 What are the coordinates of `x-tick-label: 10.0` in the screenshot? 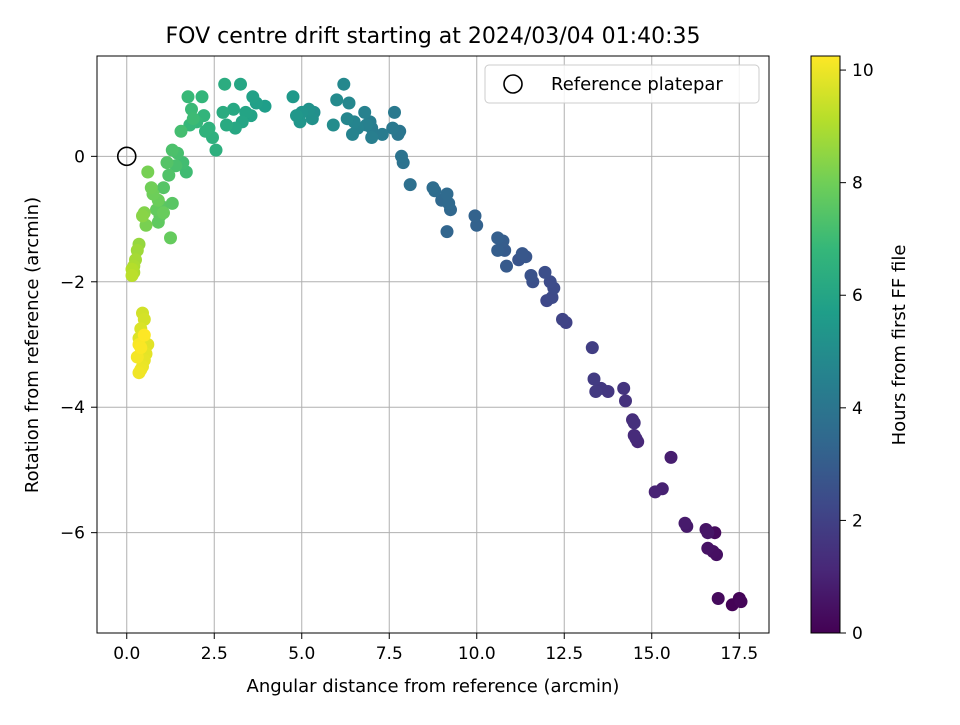 It's located at (477, 654).